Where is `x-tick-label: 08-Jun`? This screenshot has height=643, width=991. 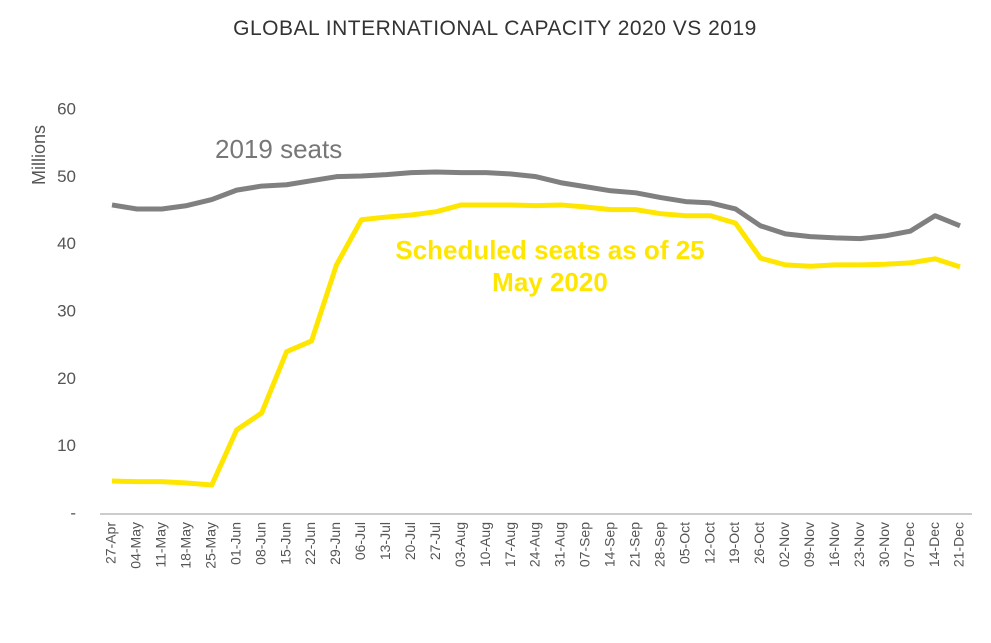 x-tick-label: 08-Jun is located at coordinates (260, 543).